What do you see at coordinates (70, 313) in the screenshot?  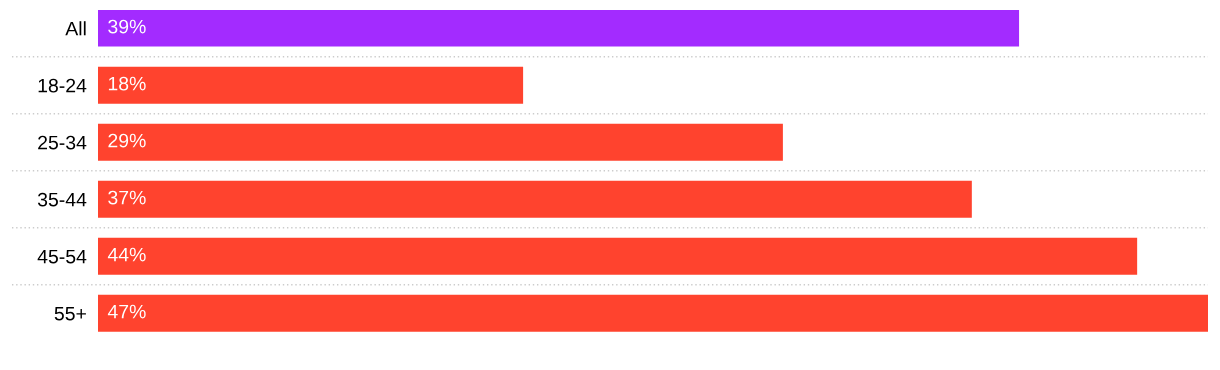 I see `y-tick-label: 55+` at bounding box center [70, 313].